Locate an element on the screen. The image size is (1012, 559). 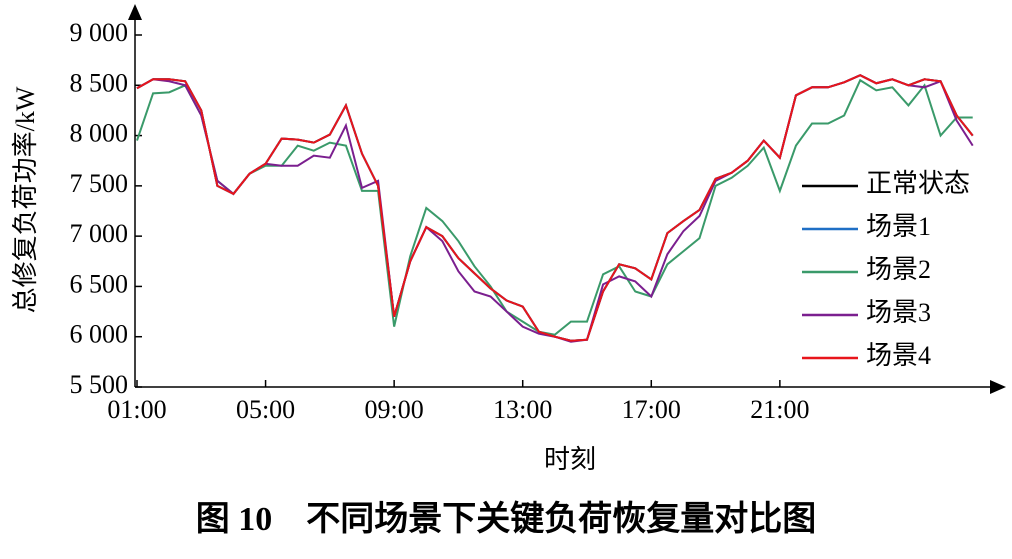
x-tick-label: 17:00 is located at coordinates (651, 409).